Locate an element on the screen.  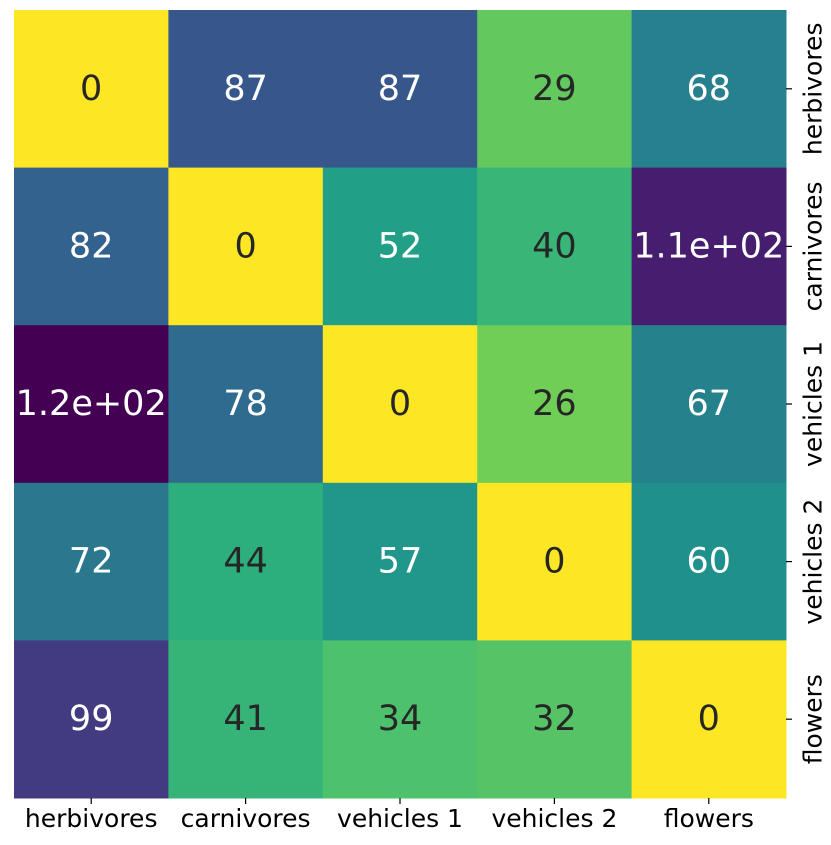
x-tick-label: flowers is located at coordinates (709, 818).